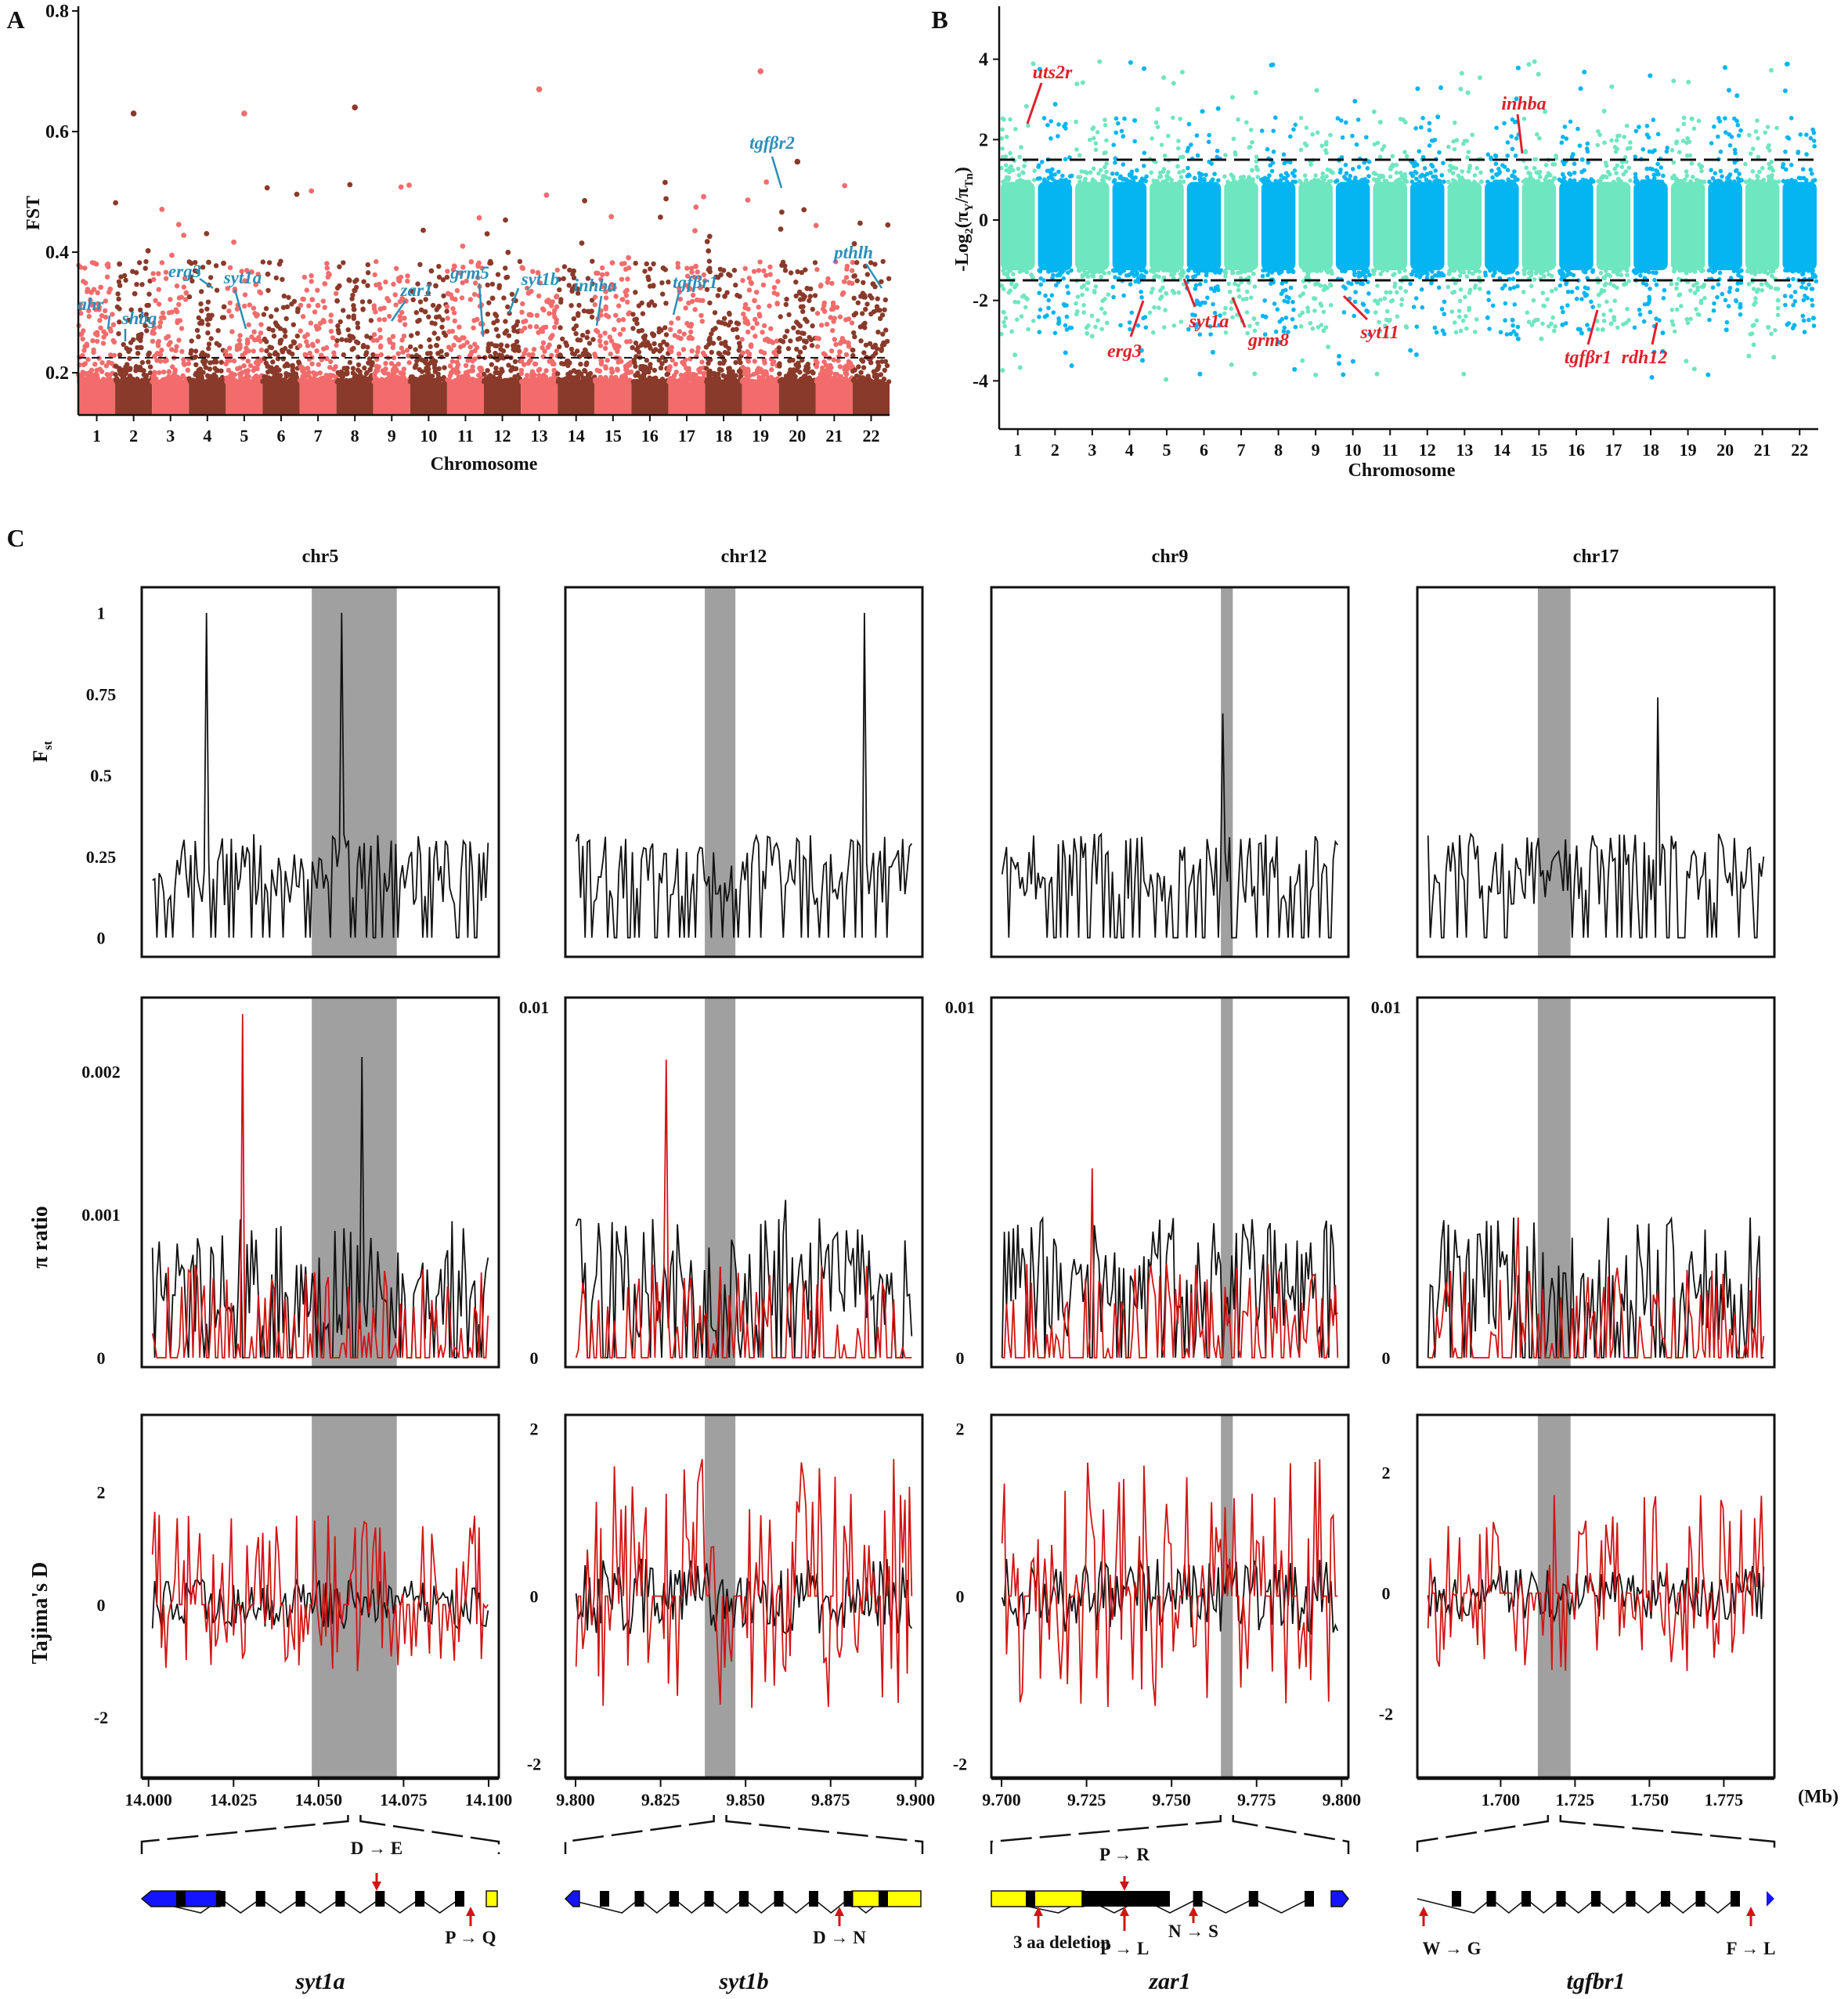 This screenshot has width=1848, height=1999. Describe the element at coordinates (484, 464) in the screenshot. I see `x-axis-label: Chromosome` at that location.